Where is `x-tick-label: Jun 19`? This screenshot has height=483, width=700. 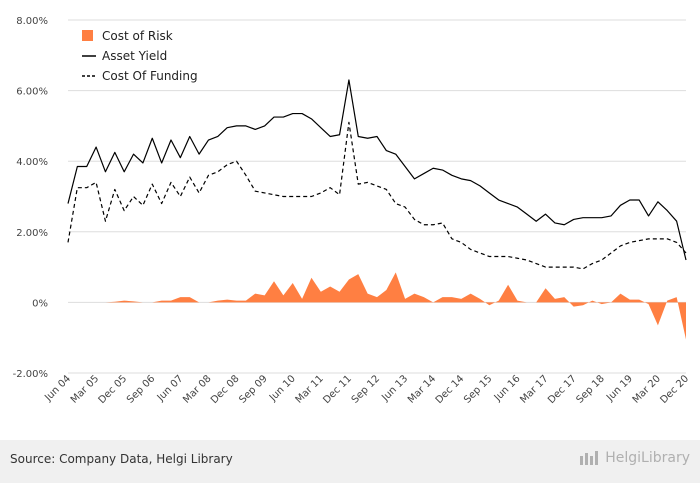
x-tick-label: Jun 19 is located at coordinates (619, 388).